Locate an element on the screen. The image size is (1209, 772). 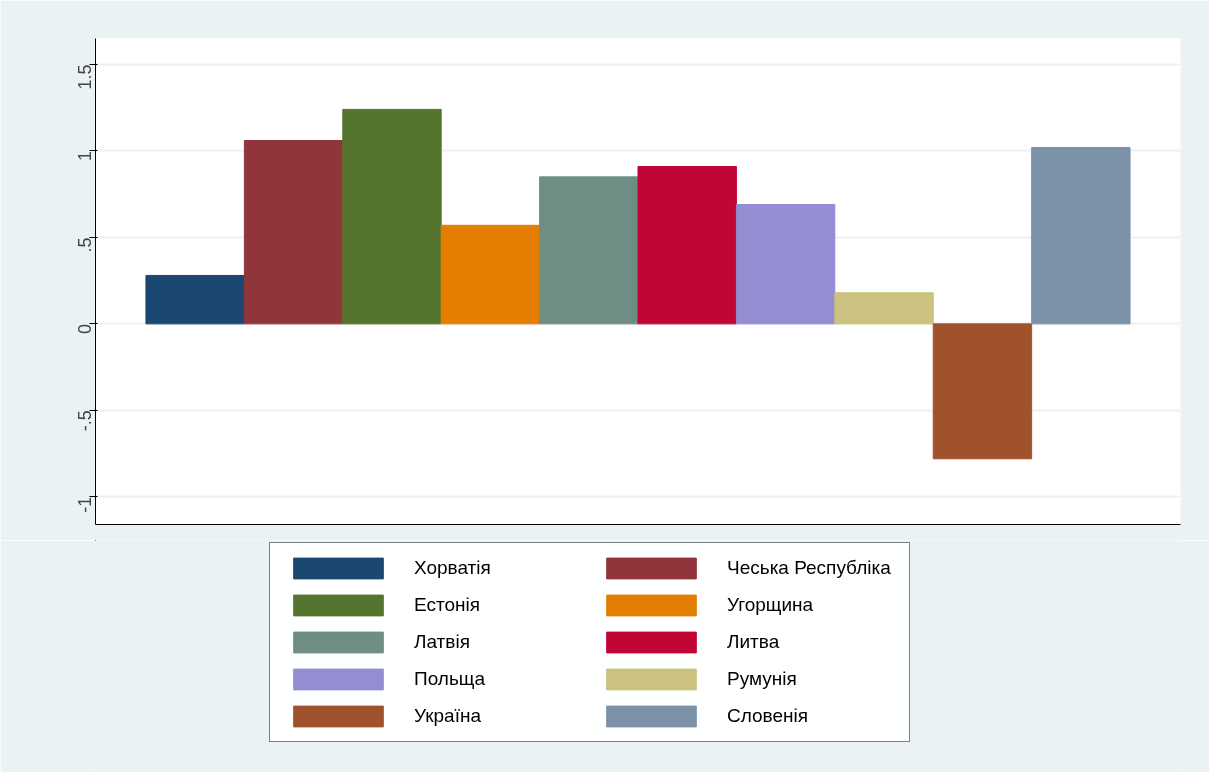
legend-label: Україна is located at coordinates (448, 716).